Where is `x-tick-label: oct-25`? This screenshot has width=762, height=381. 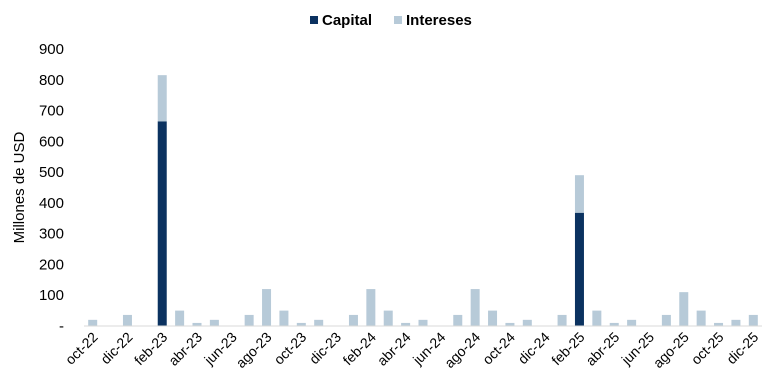
x-tick-label: oct-25 is located at coordinates (707, 348).